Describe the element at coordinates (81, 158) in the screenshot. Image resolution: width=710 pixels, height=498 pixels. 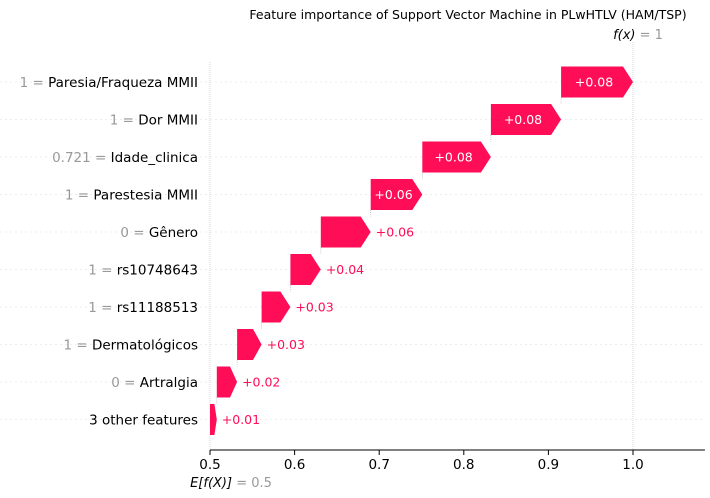
I see `feature-value: 0.721 =` at that location.